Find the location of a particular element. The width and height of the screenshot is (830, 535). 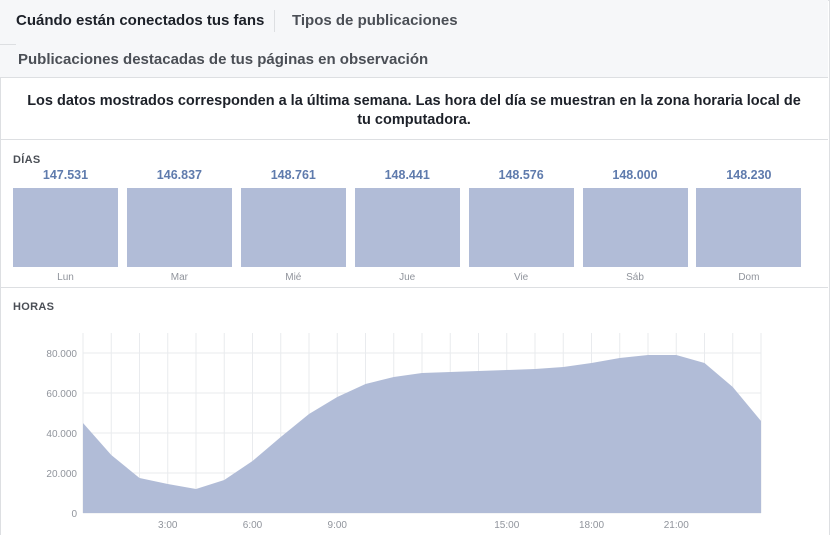

day-value-label: 148.000 is located at coordinates (635, 175).